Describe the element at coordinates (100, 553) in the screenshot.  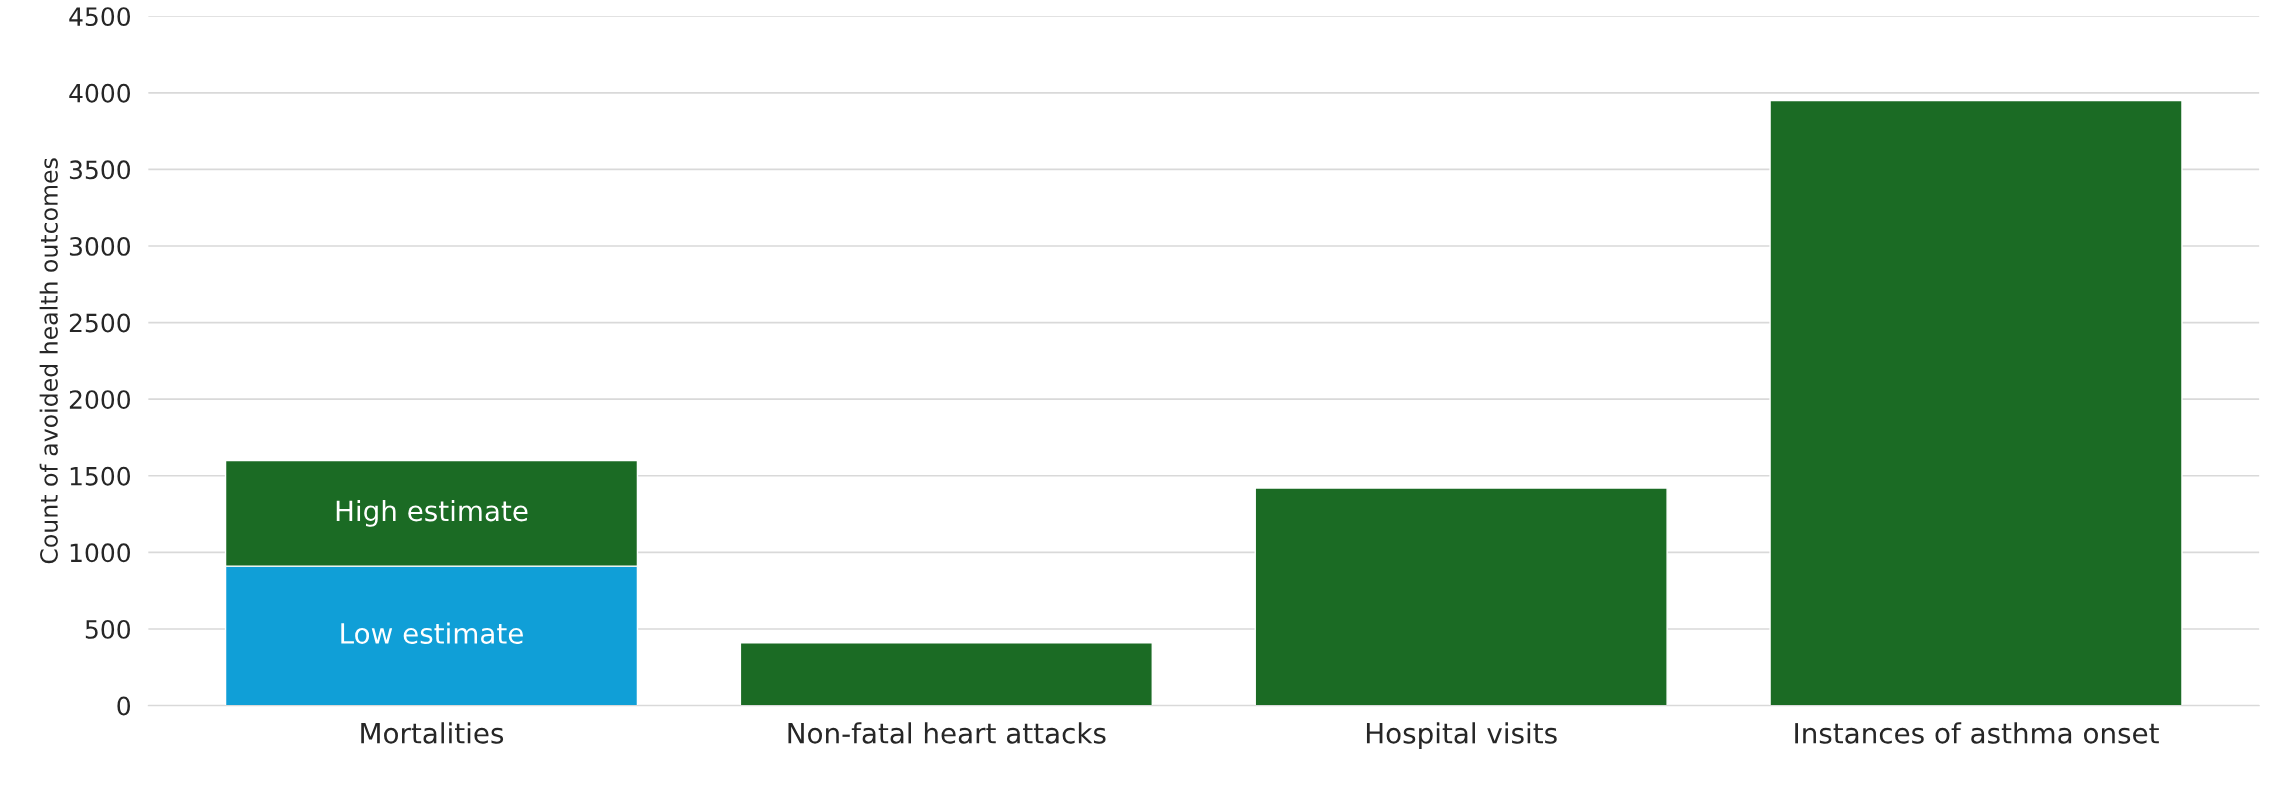
I see `y-tick-label: 1000` at that location.